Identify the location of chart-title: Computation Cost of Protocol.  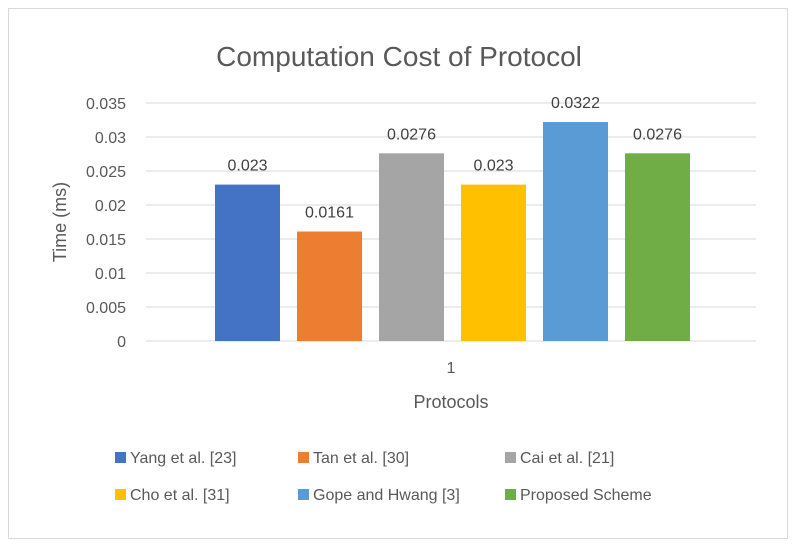
(399, 56).